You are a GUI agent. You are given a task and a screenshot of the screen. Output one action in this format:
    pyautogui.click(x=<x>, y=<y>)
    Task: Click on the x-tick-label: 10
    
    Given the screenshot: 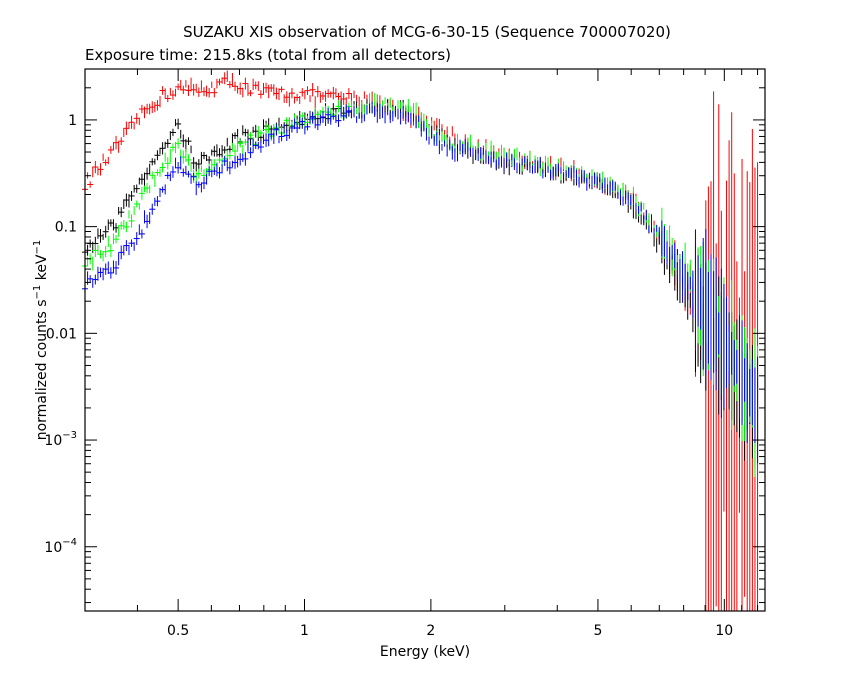 What is the action you would take?
    pyautogui.click(x=724, y=631)
    